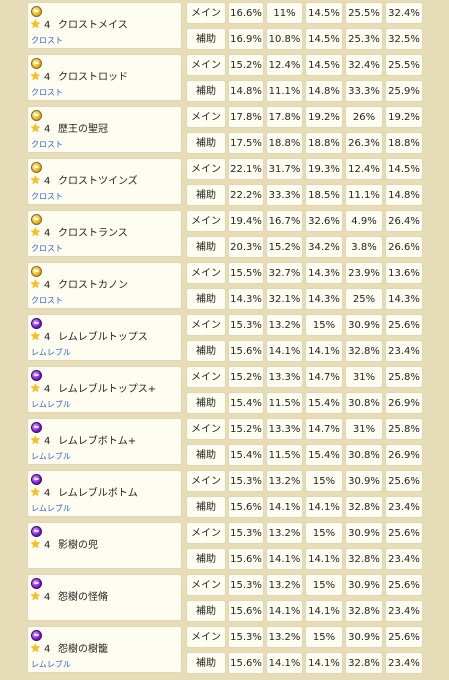 The image size is (449, 680). What do you see at coordinates (246, 169) in the screenshot?
I see `main-stat-value: 22.1%` at bounding box center [246, 169].